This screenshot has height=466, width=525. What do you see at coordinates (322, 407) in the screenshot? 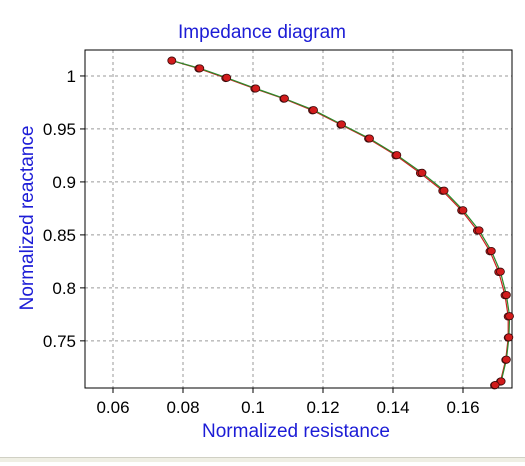
I see `x-tick-label: 0.12` at bounding box center [322, 407].